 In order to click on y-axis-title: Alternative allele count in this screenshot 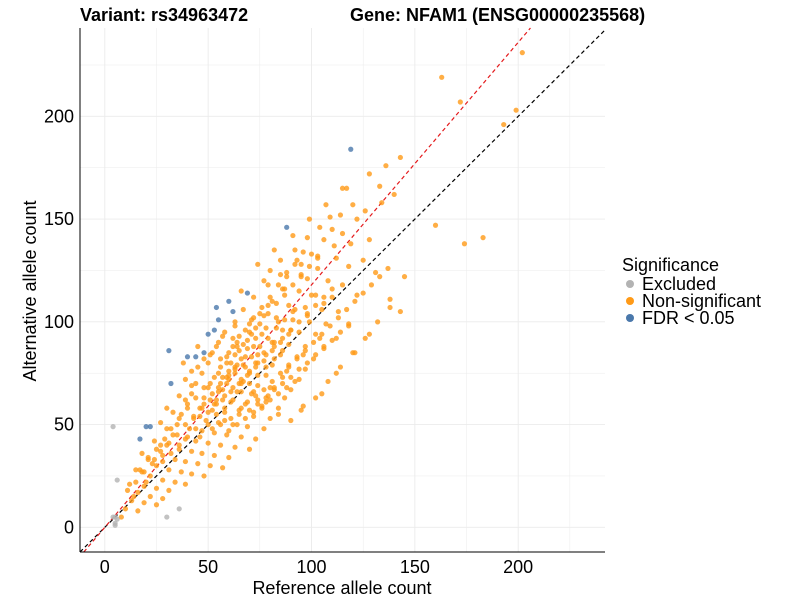, I will do `click(30, 290)`.